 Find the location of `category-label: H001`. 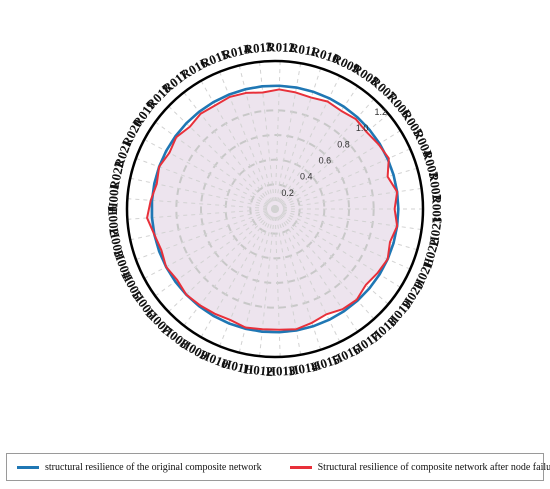

category-label: H001 is located at coordinates (113, 197).